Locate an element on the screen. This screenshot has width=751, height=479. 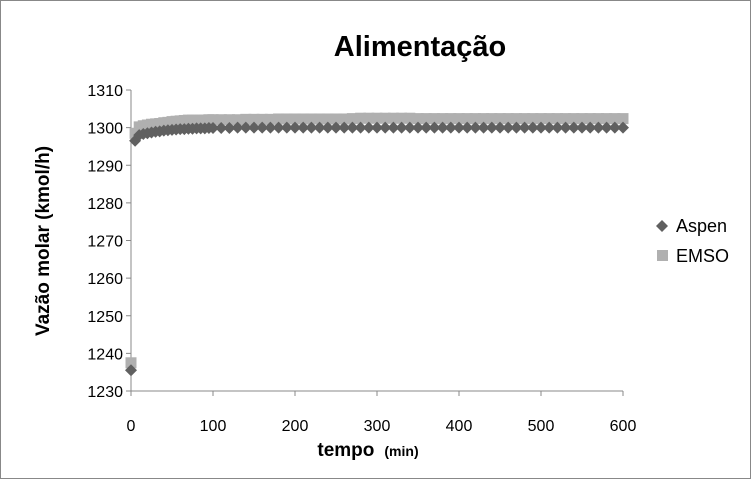
y-tick-label: 1240 is located at coordinates (105, 354).